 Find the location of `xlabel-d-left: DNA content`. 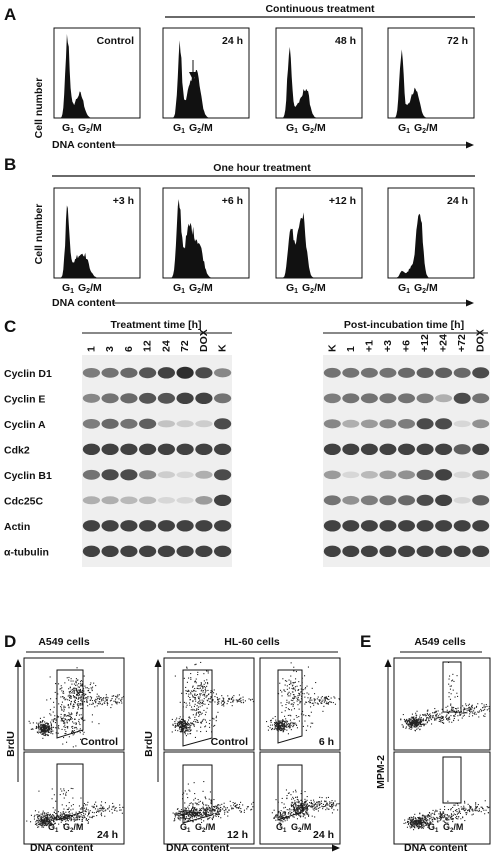

xlabel-d-left: DNA content is located at coordinates (62, 848).